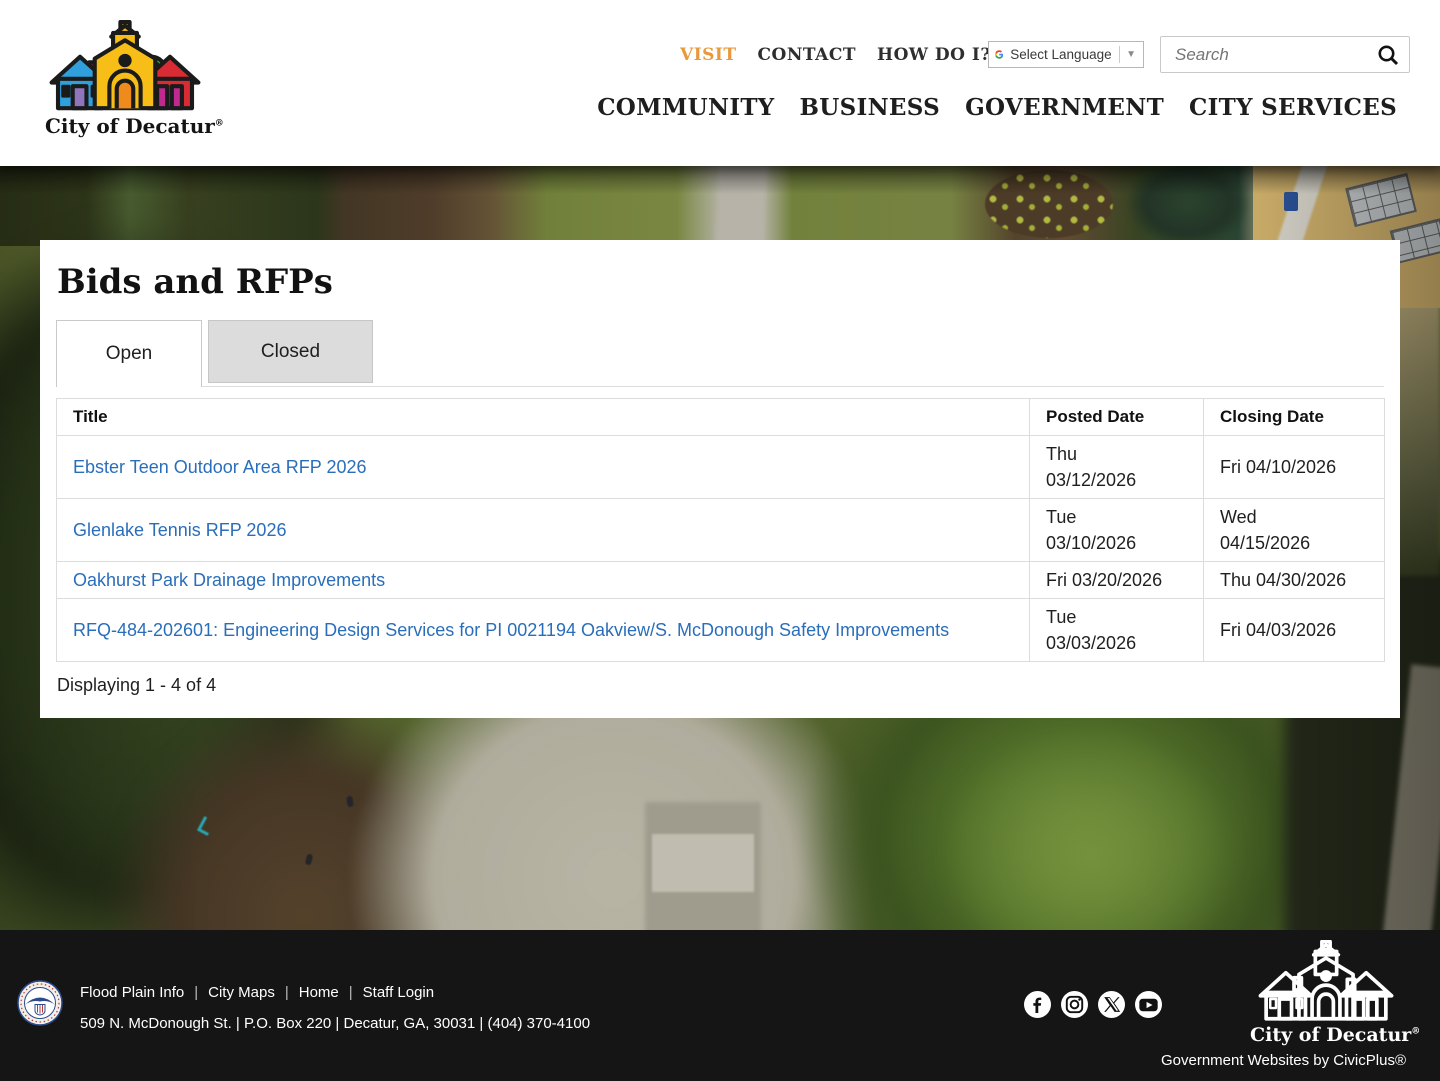 The width and height of the screenshot is (1440, 1081). Describe the element at coordinates (318, 992) in the screenshot. I see `footer-link-home: Home` at that location.